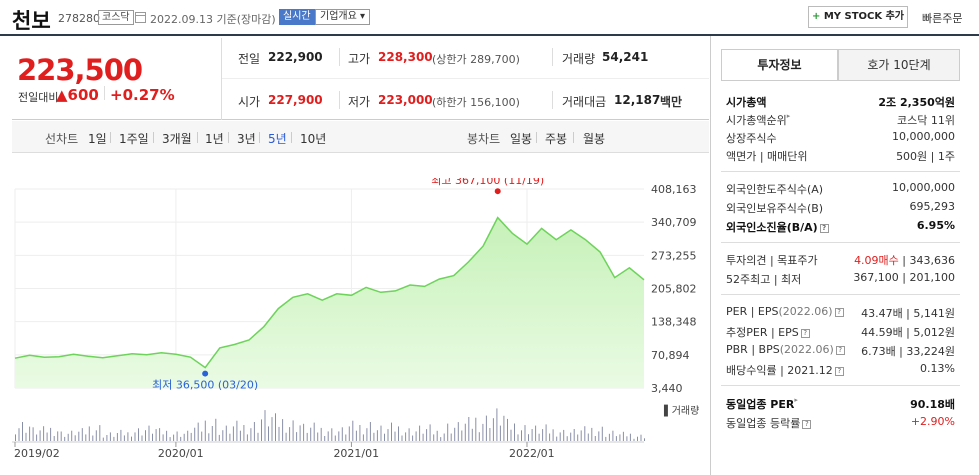  Describe the element at coordinates (674, 222) in the screenshot. I see `y-tick-label: 340,709` at that location.